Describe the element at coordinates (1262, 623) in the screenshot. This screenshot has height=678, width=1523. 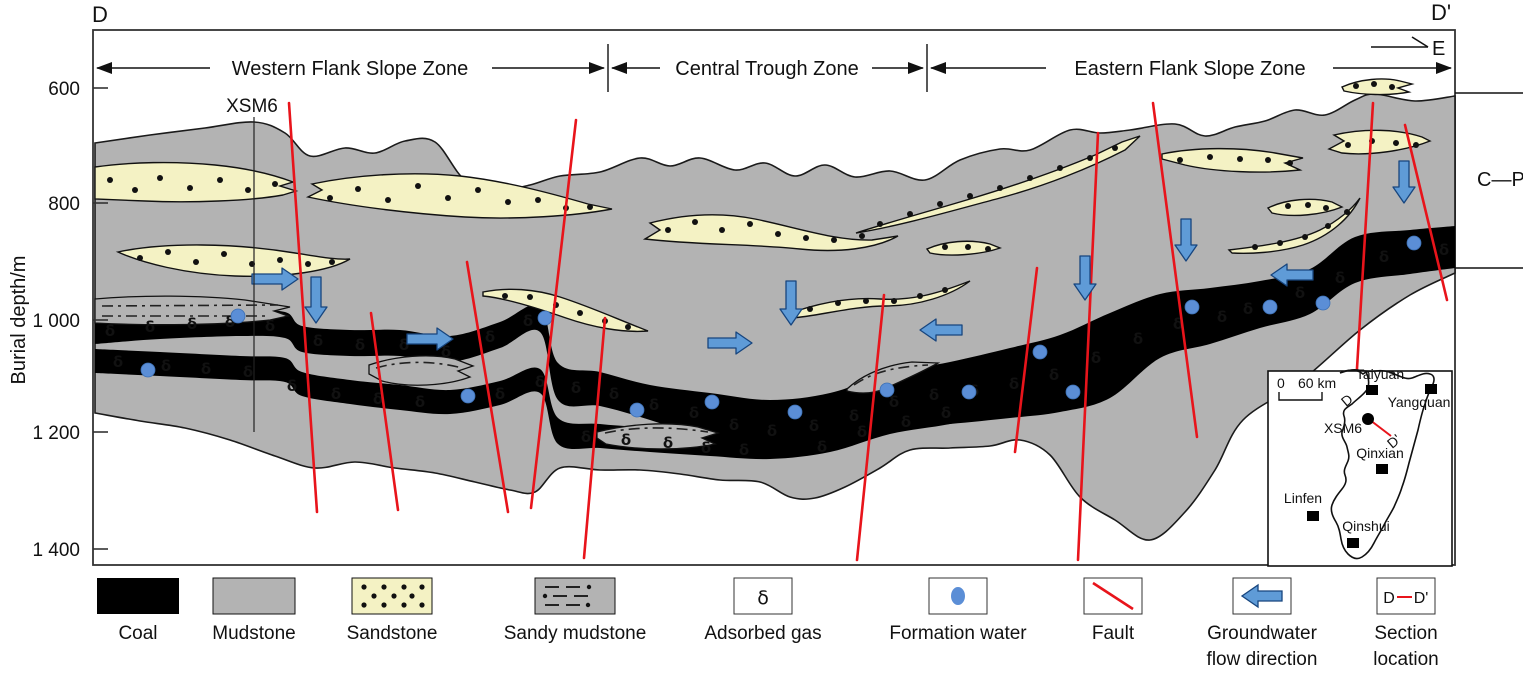
I see `legend-item-groundwater-flow: Groundwater flow direction` at that location.